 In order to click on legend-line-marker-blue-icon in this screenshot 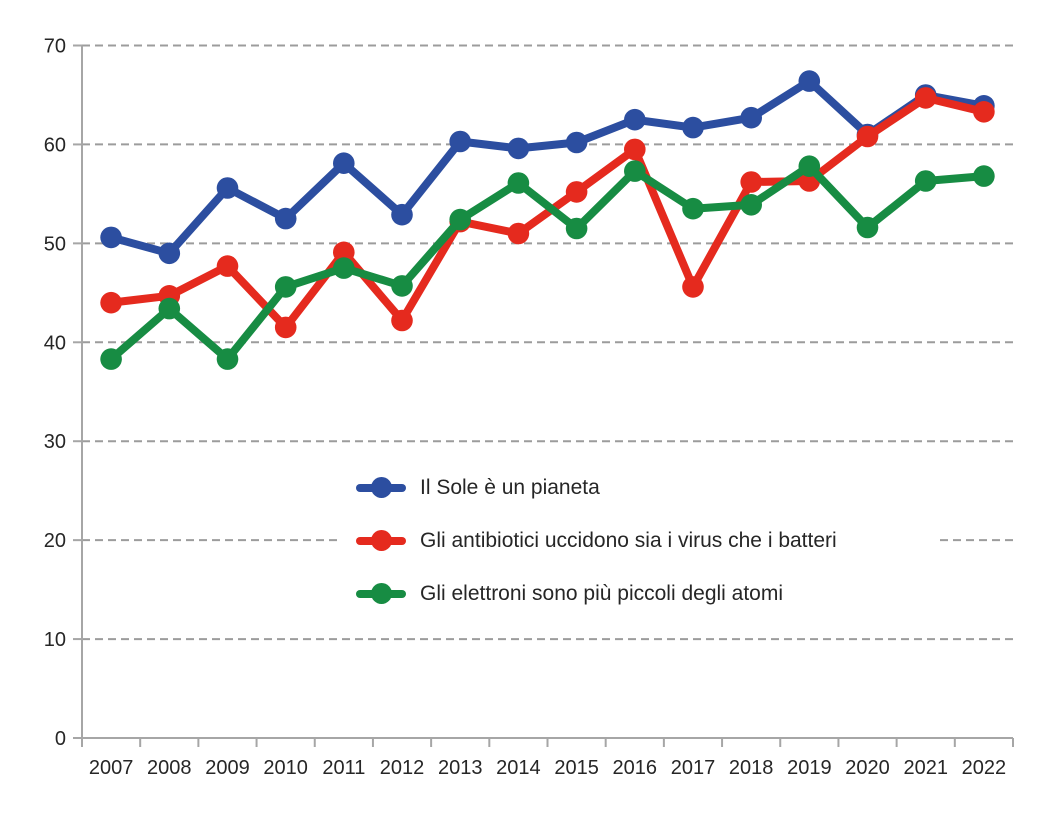, I will do `click(381, 487)`.